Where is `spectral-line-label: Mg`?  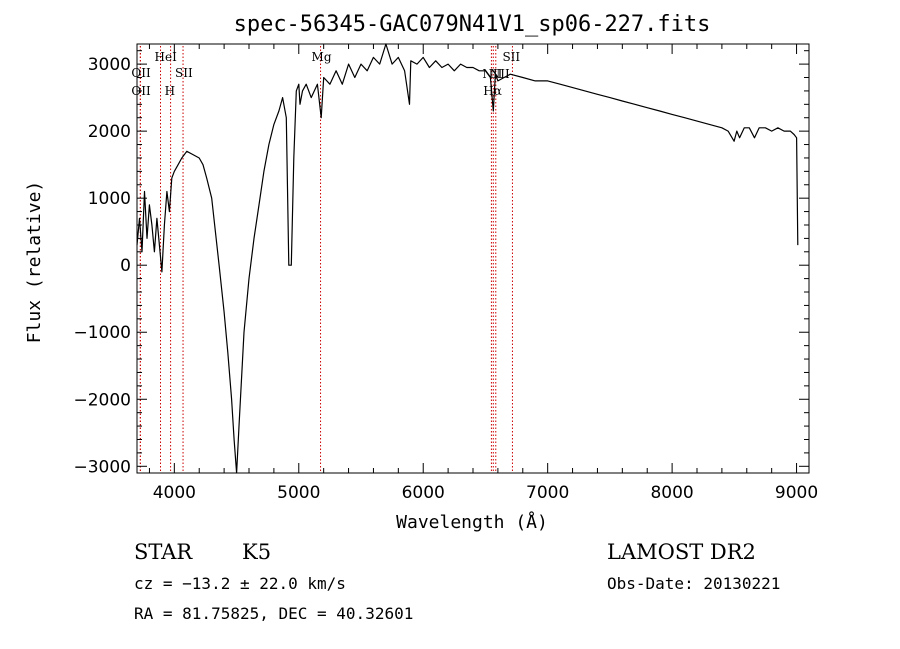
spectral-line-label: Mg is located at coordinates (322, 57).